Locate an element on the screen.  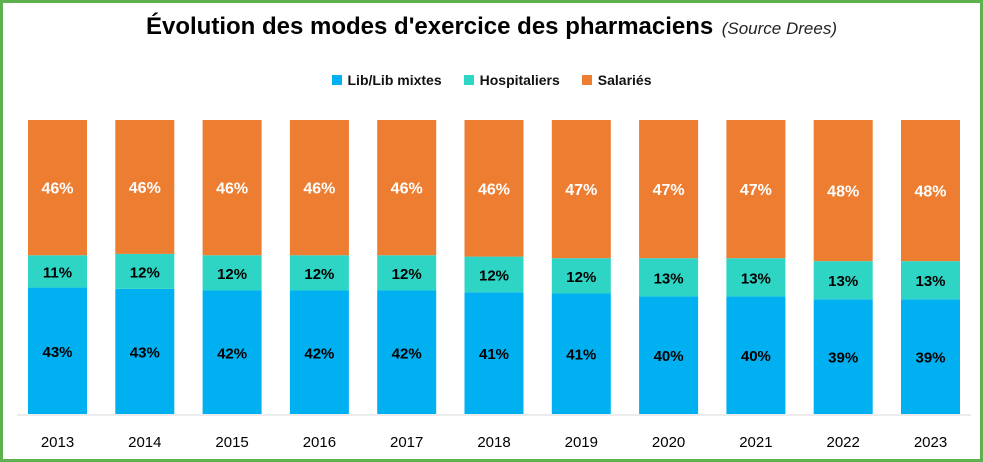
x-tick-label-2022: 2022 is located at coordinates (843, 442).